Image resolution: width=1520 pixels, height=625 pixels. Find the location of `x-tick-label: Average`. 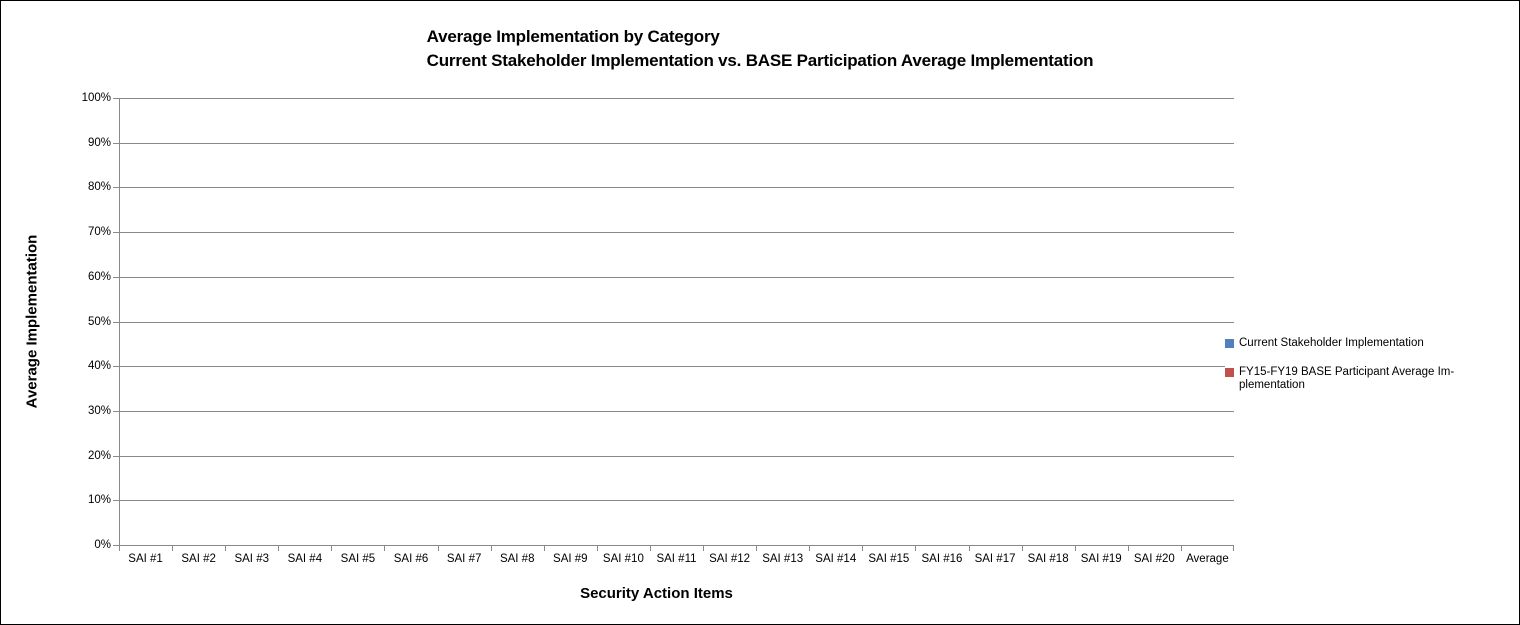

x-tick-label: Average is located at coordinates (1207, 559).